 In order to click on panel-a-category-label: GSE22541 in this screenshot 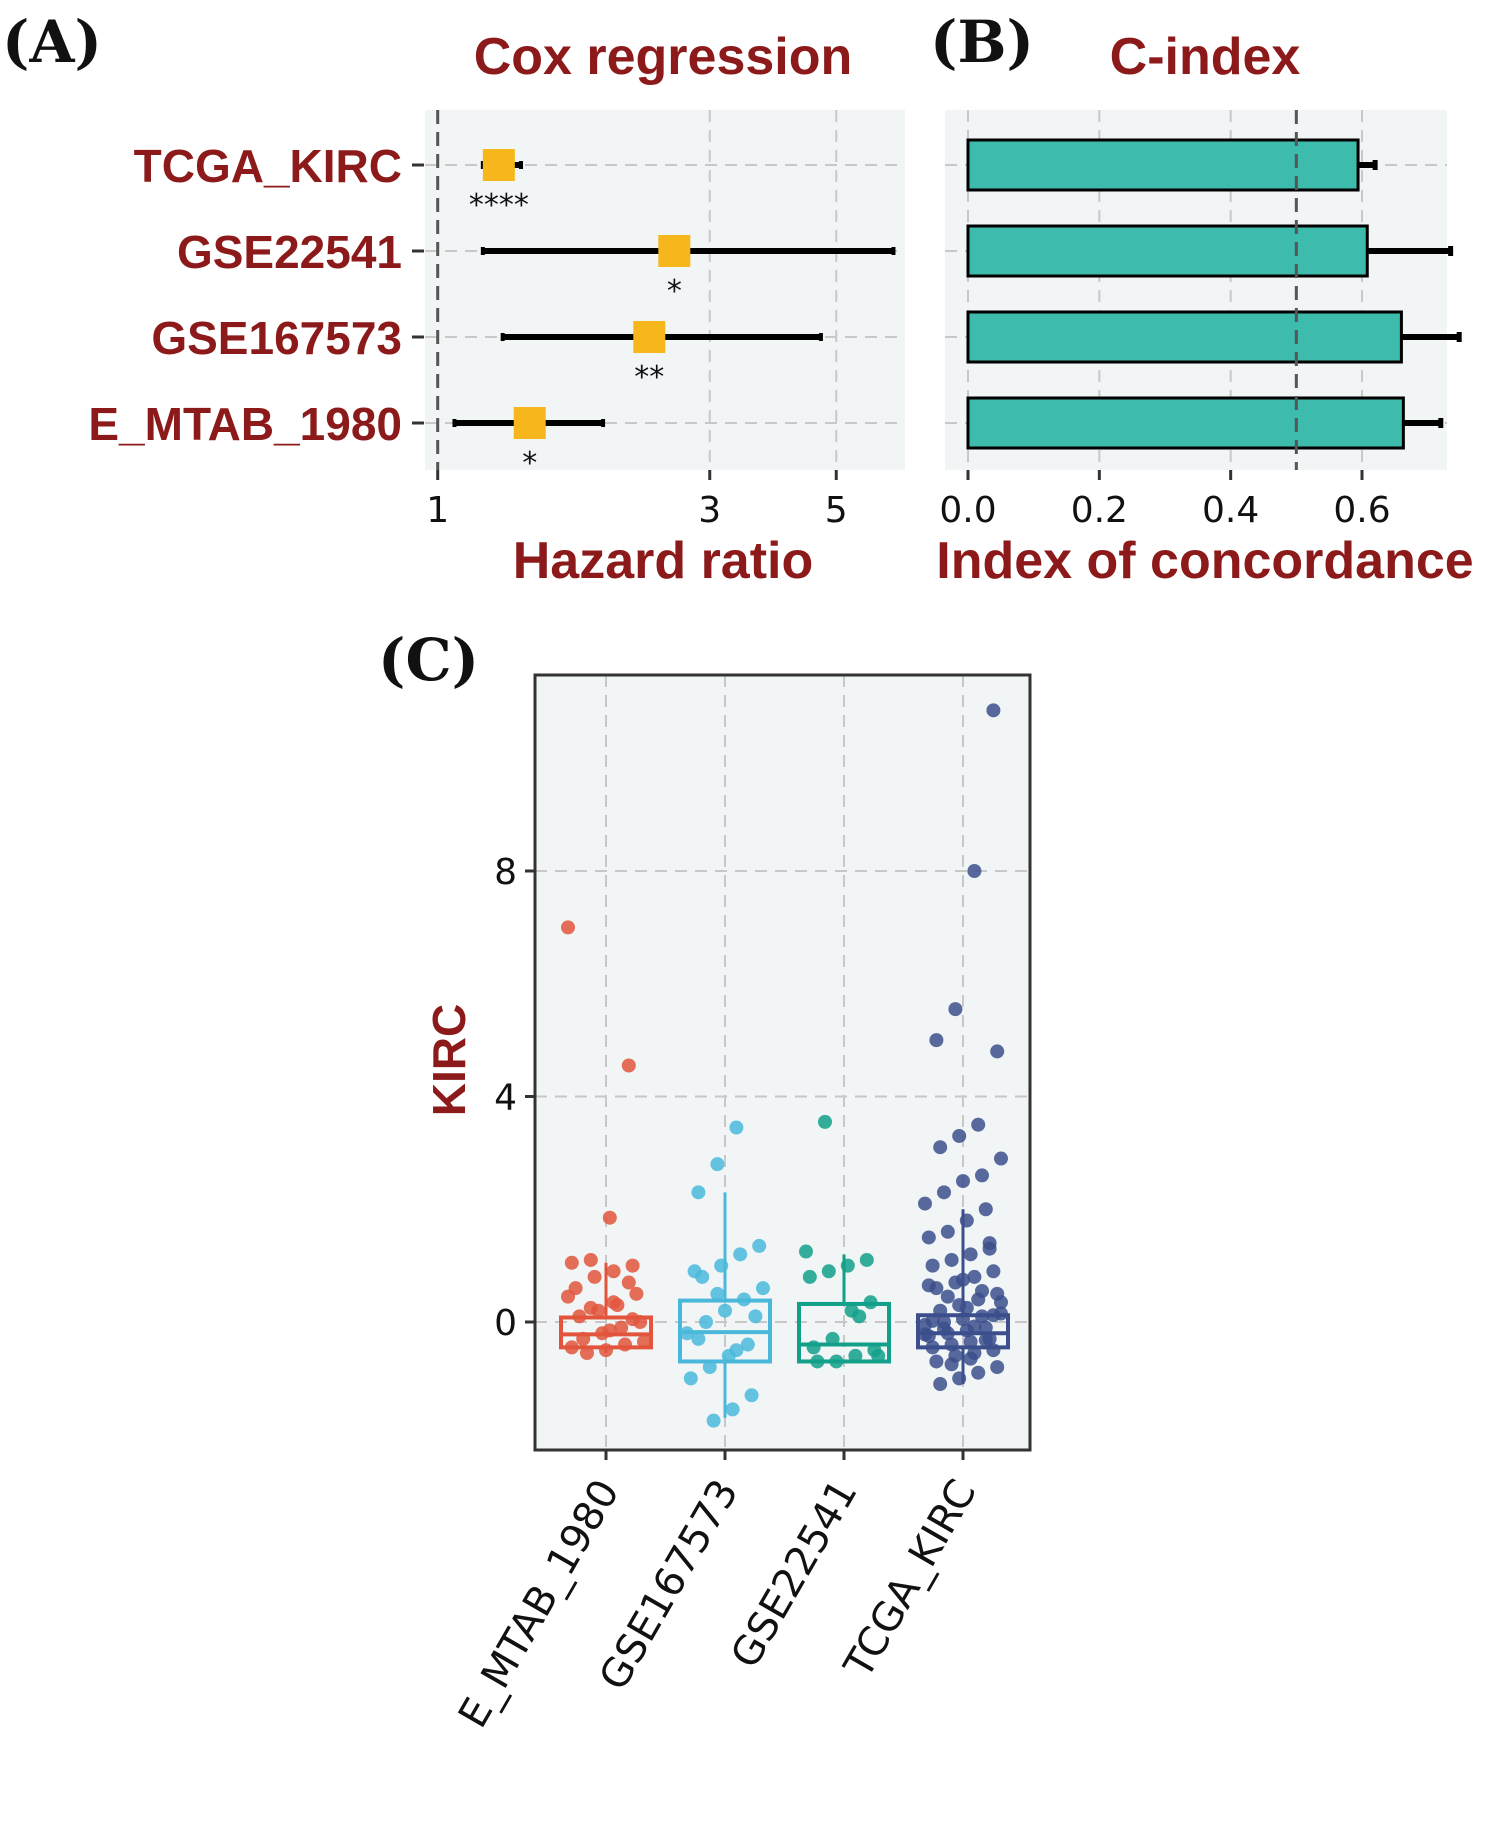, I will do `click(289, 252)`.